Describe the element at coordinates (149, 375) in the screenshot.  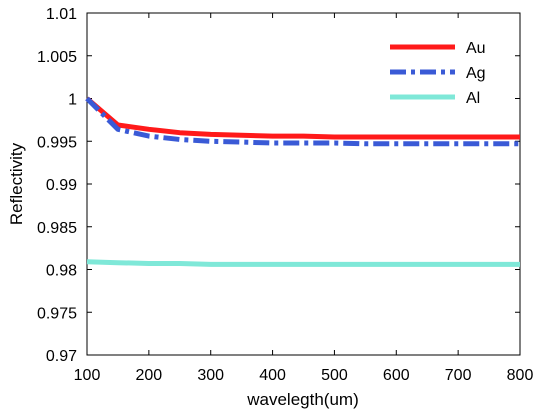
I see `x-tick-label: 200` at that location.